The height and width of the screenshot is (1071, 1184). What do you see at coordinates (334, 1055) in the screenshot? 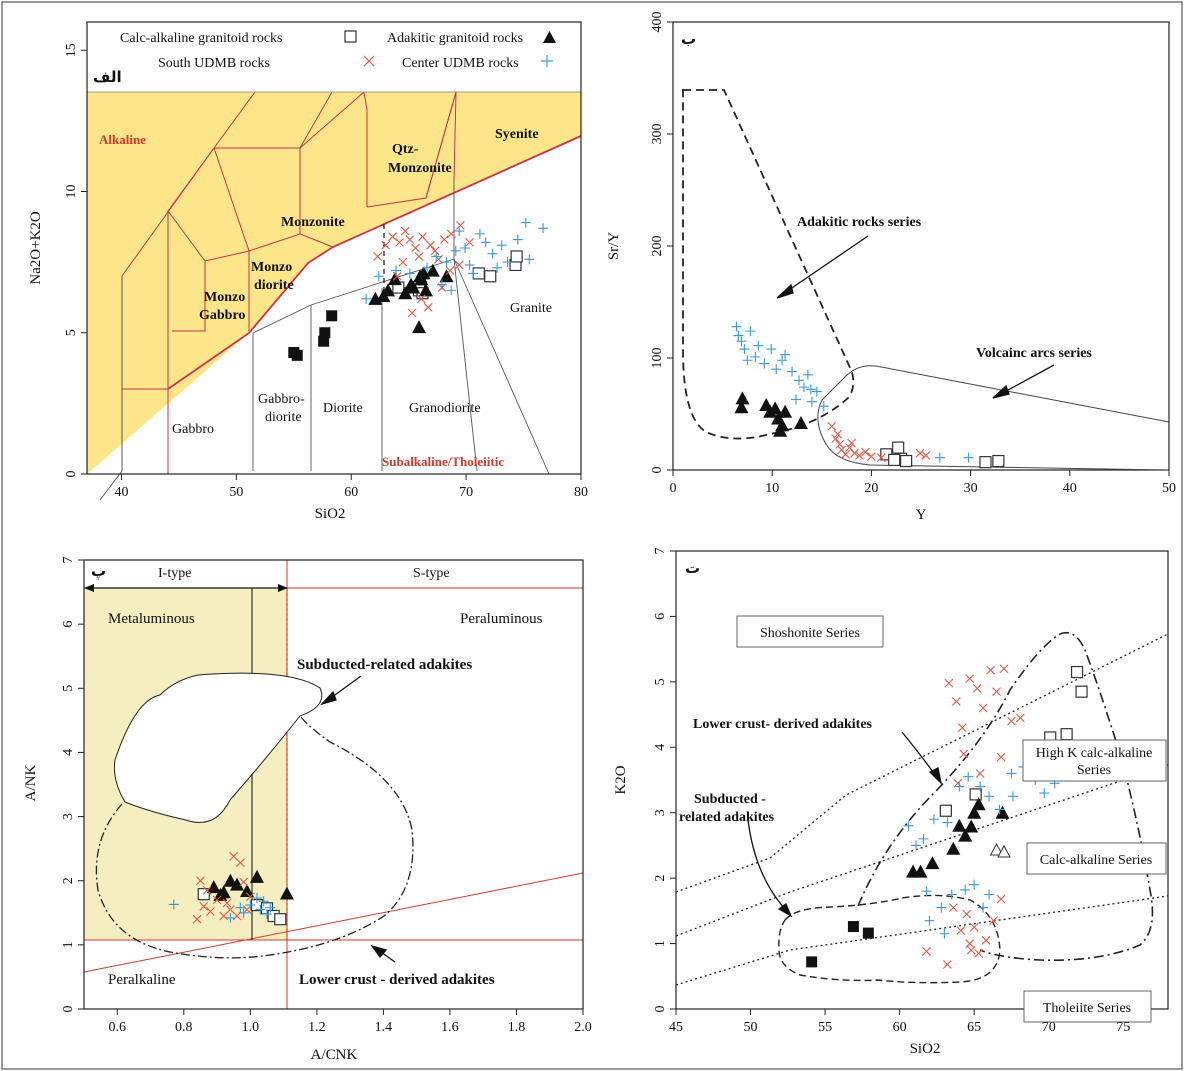
I see `x-axis-label-pe: A/CNK` at bounding box center [334, 1055].